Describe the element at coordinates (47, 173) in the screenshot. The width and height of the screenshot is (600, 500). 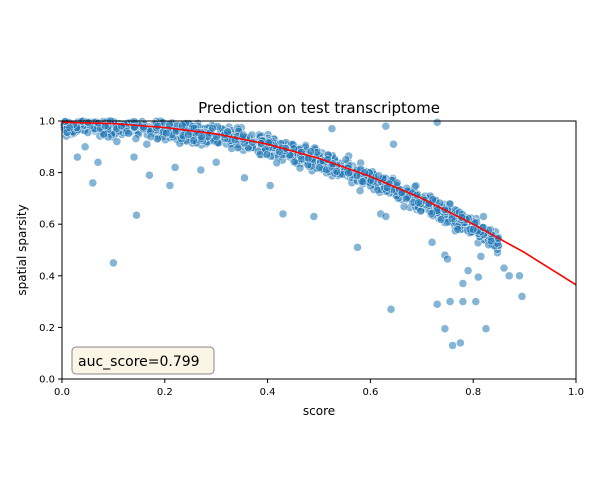
I see `y-tick-label: 0.8` at that location.